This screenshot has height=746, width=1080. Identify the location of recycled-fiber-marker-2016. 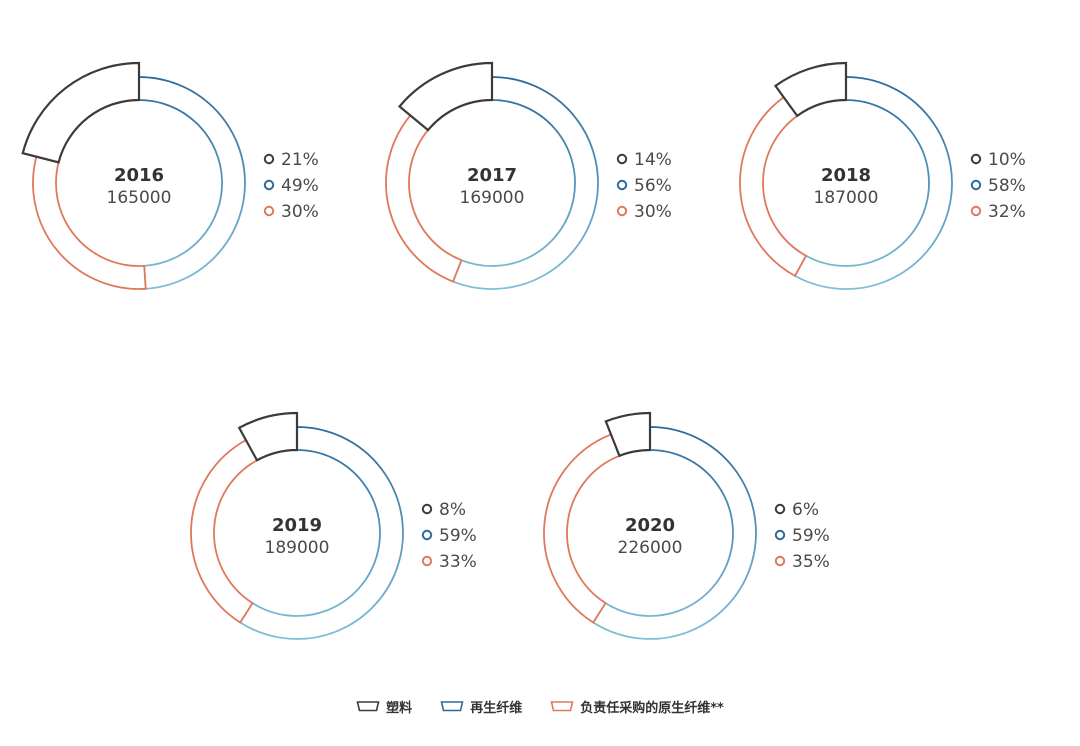
(269, 185).